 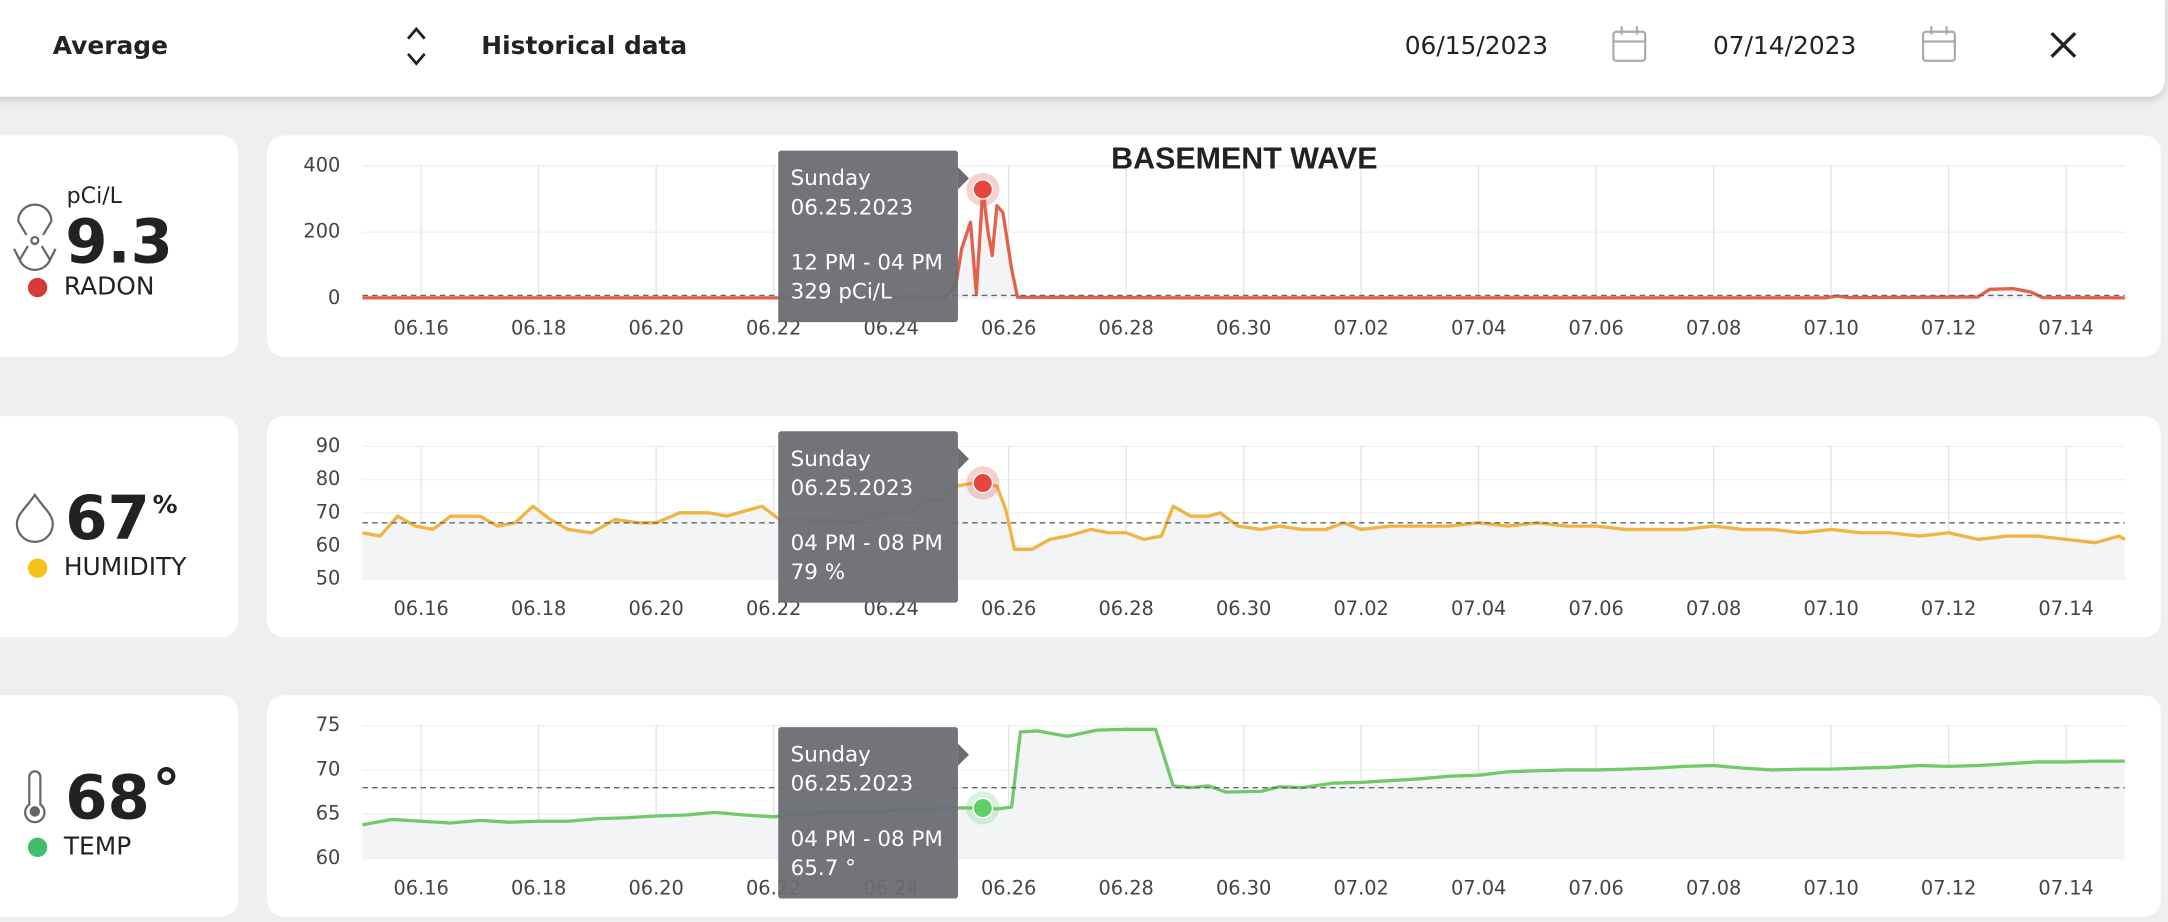 I want to click on tooltip: Sunday 06.25.2023 12 PM - 04 PM 329 pCi/L, so click(x=889, y=236).